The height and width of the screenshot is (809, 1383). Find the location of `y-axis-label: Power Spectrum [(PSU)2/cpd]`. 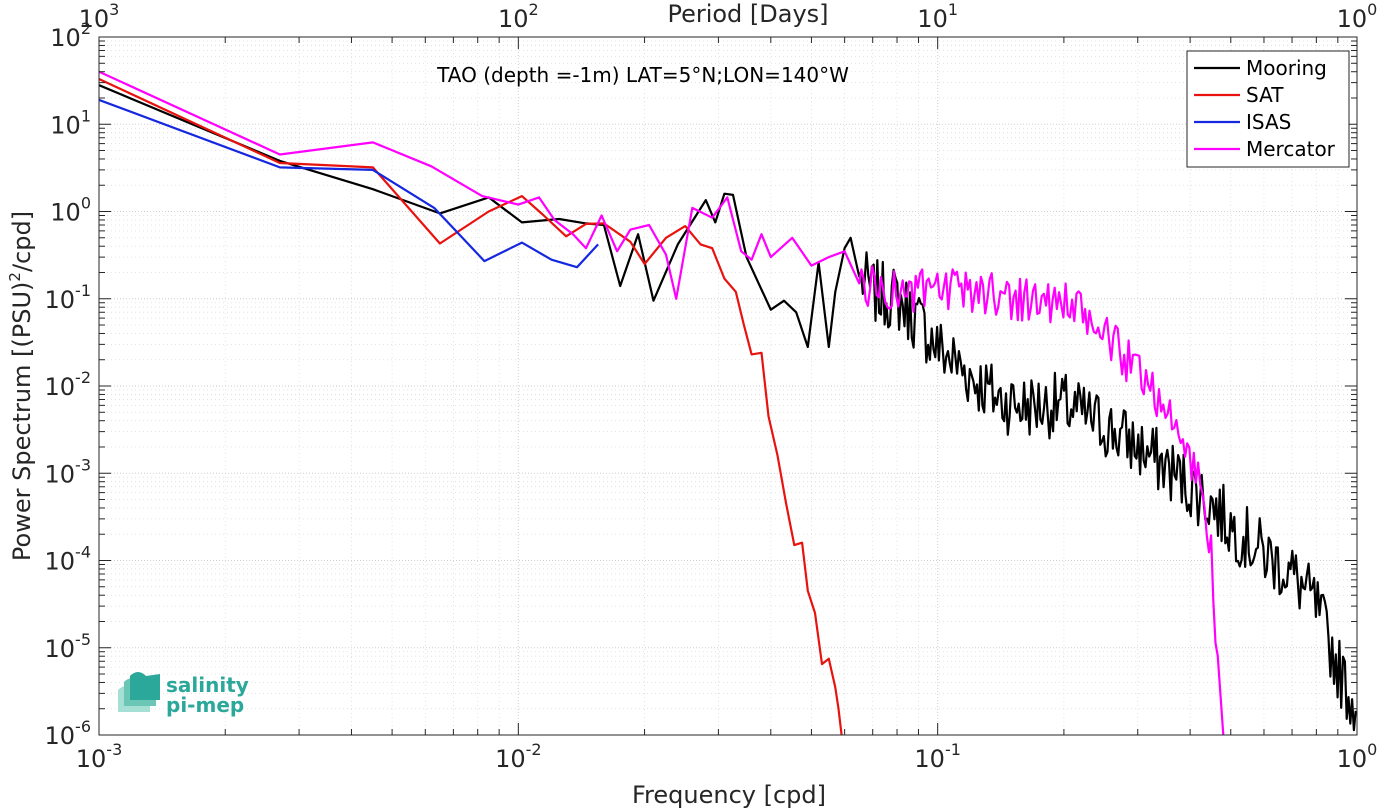

y-axis-label: Power Spectrum [(PSU)2/cpd] is located at coordinates (21, 386).